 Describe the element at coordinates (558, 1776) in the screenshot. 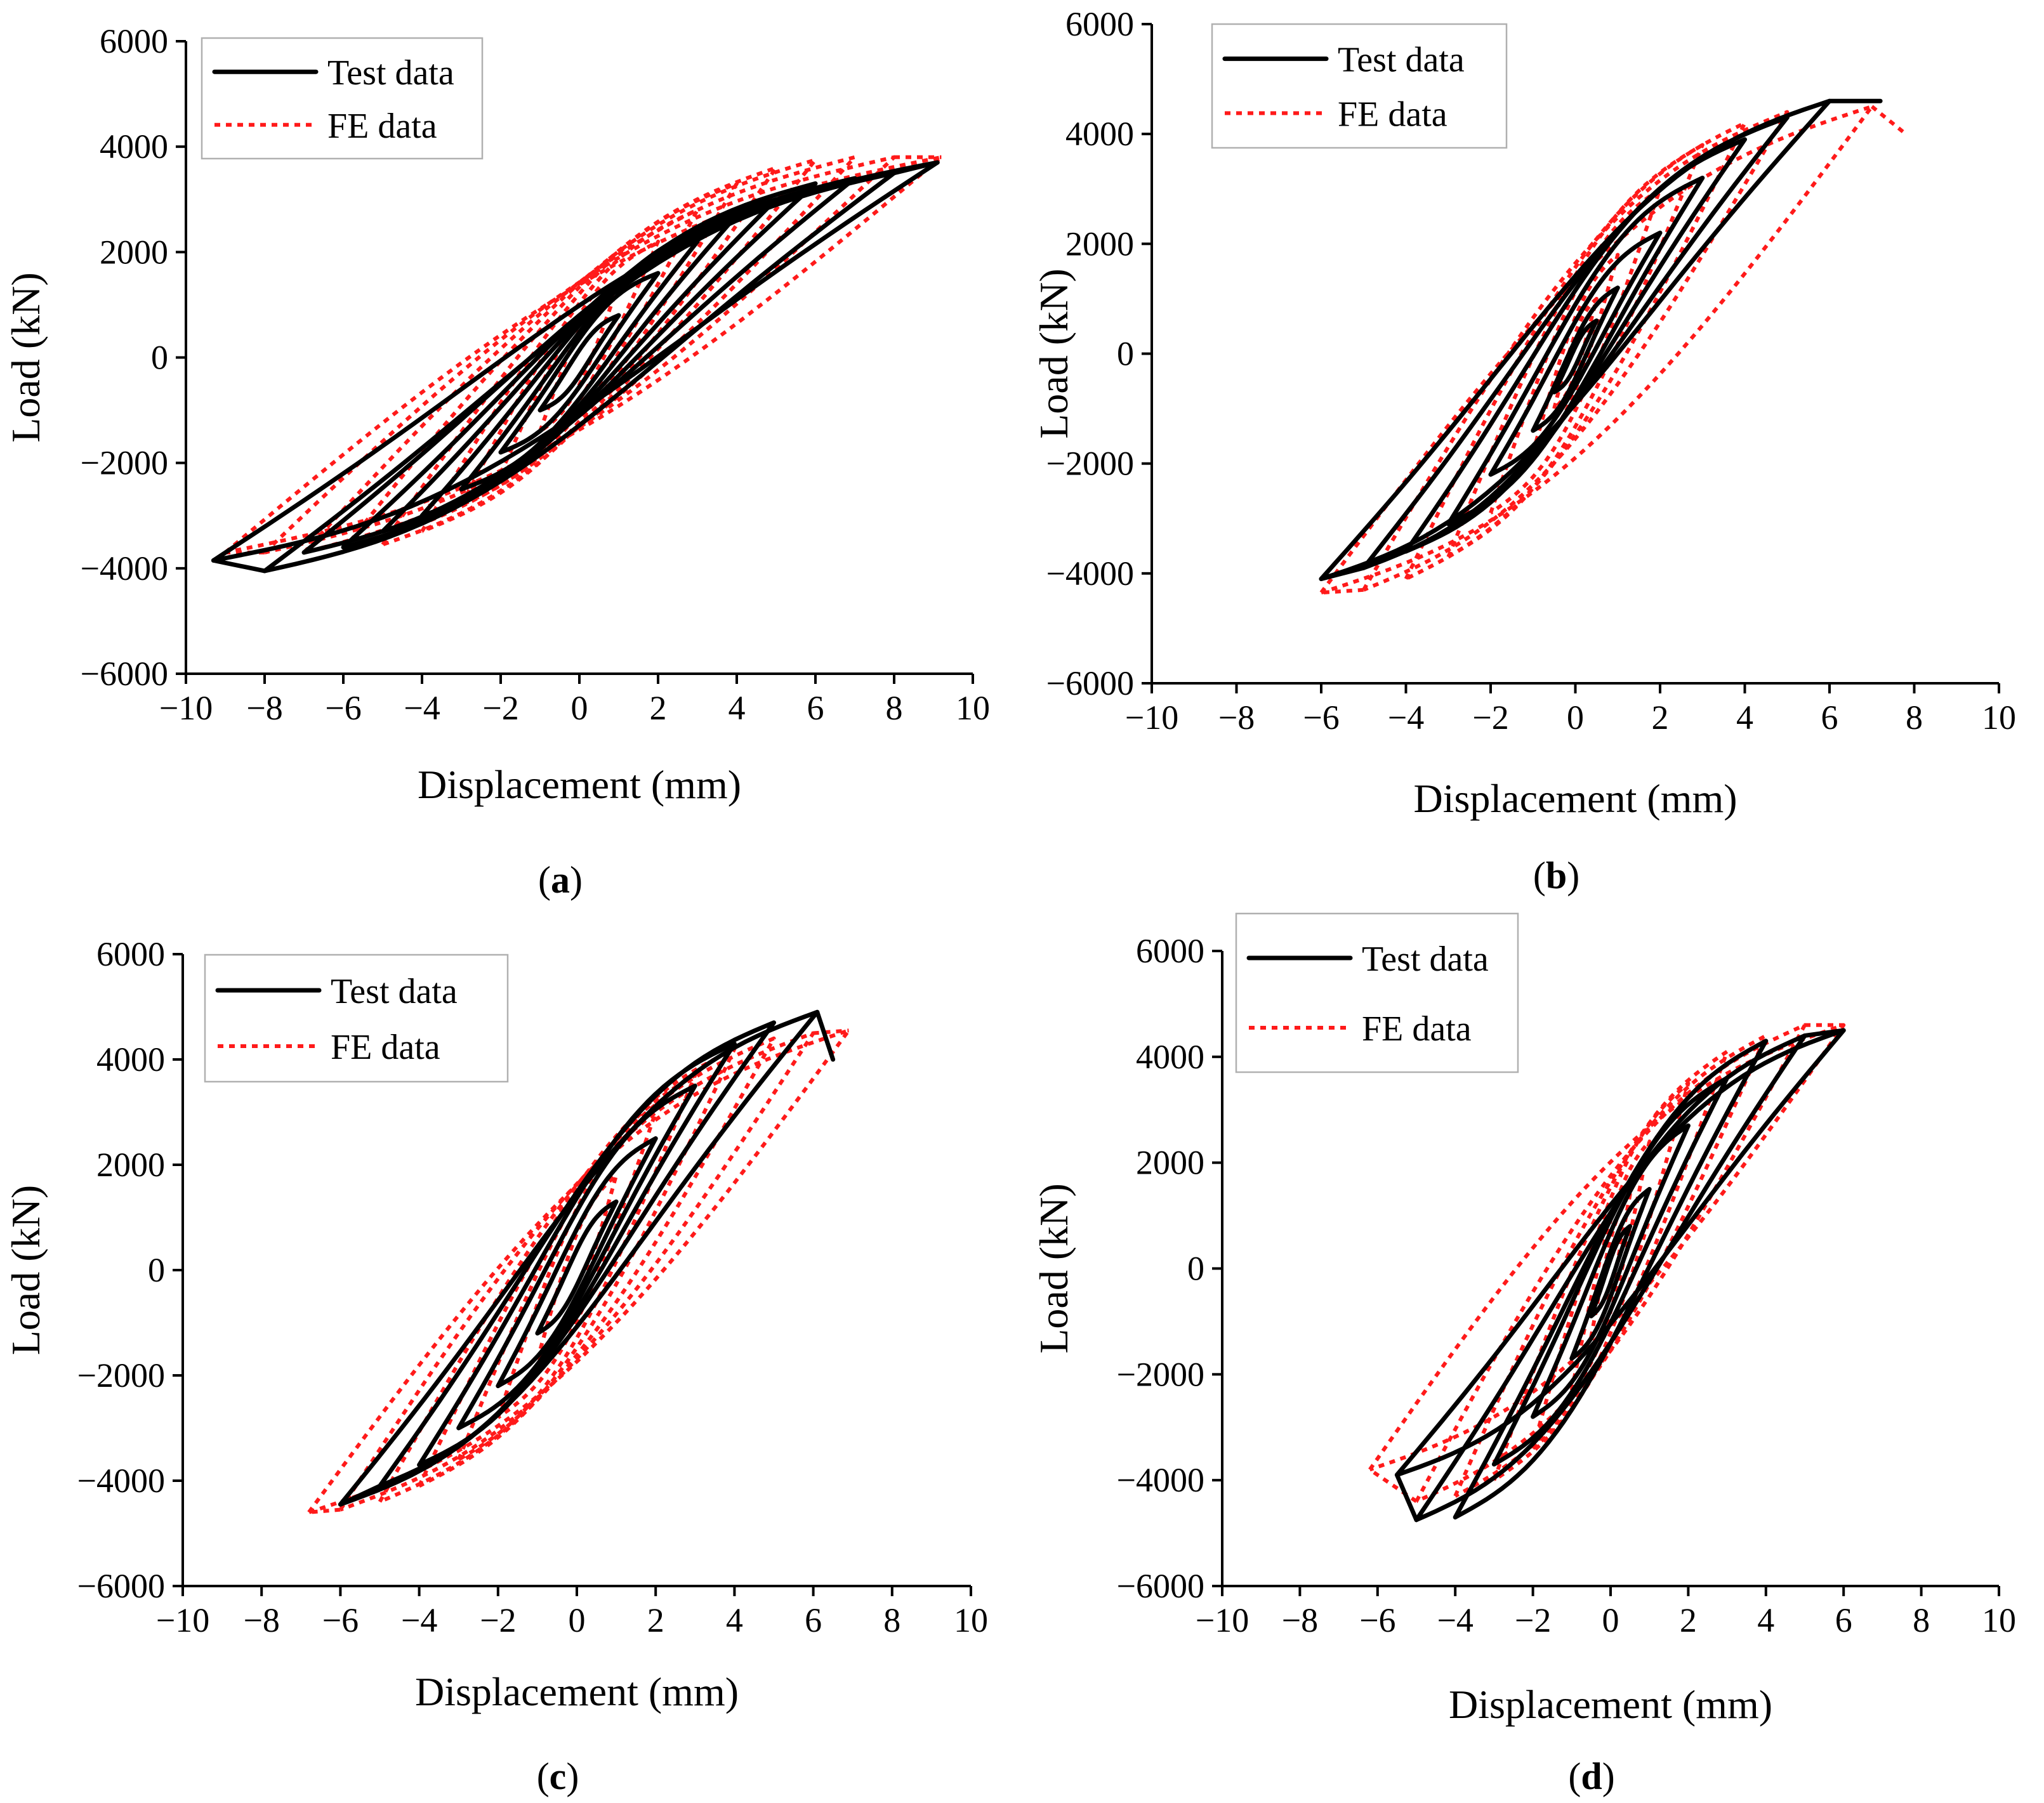

I see `panel-label: (c)` at that location.